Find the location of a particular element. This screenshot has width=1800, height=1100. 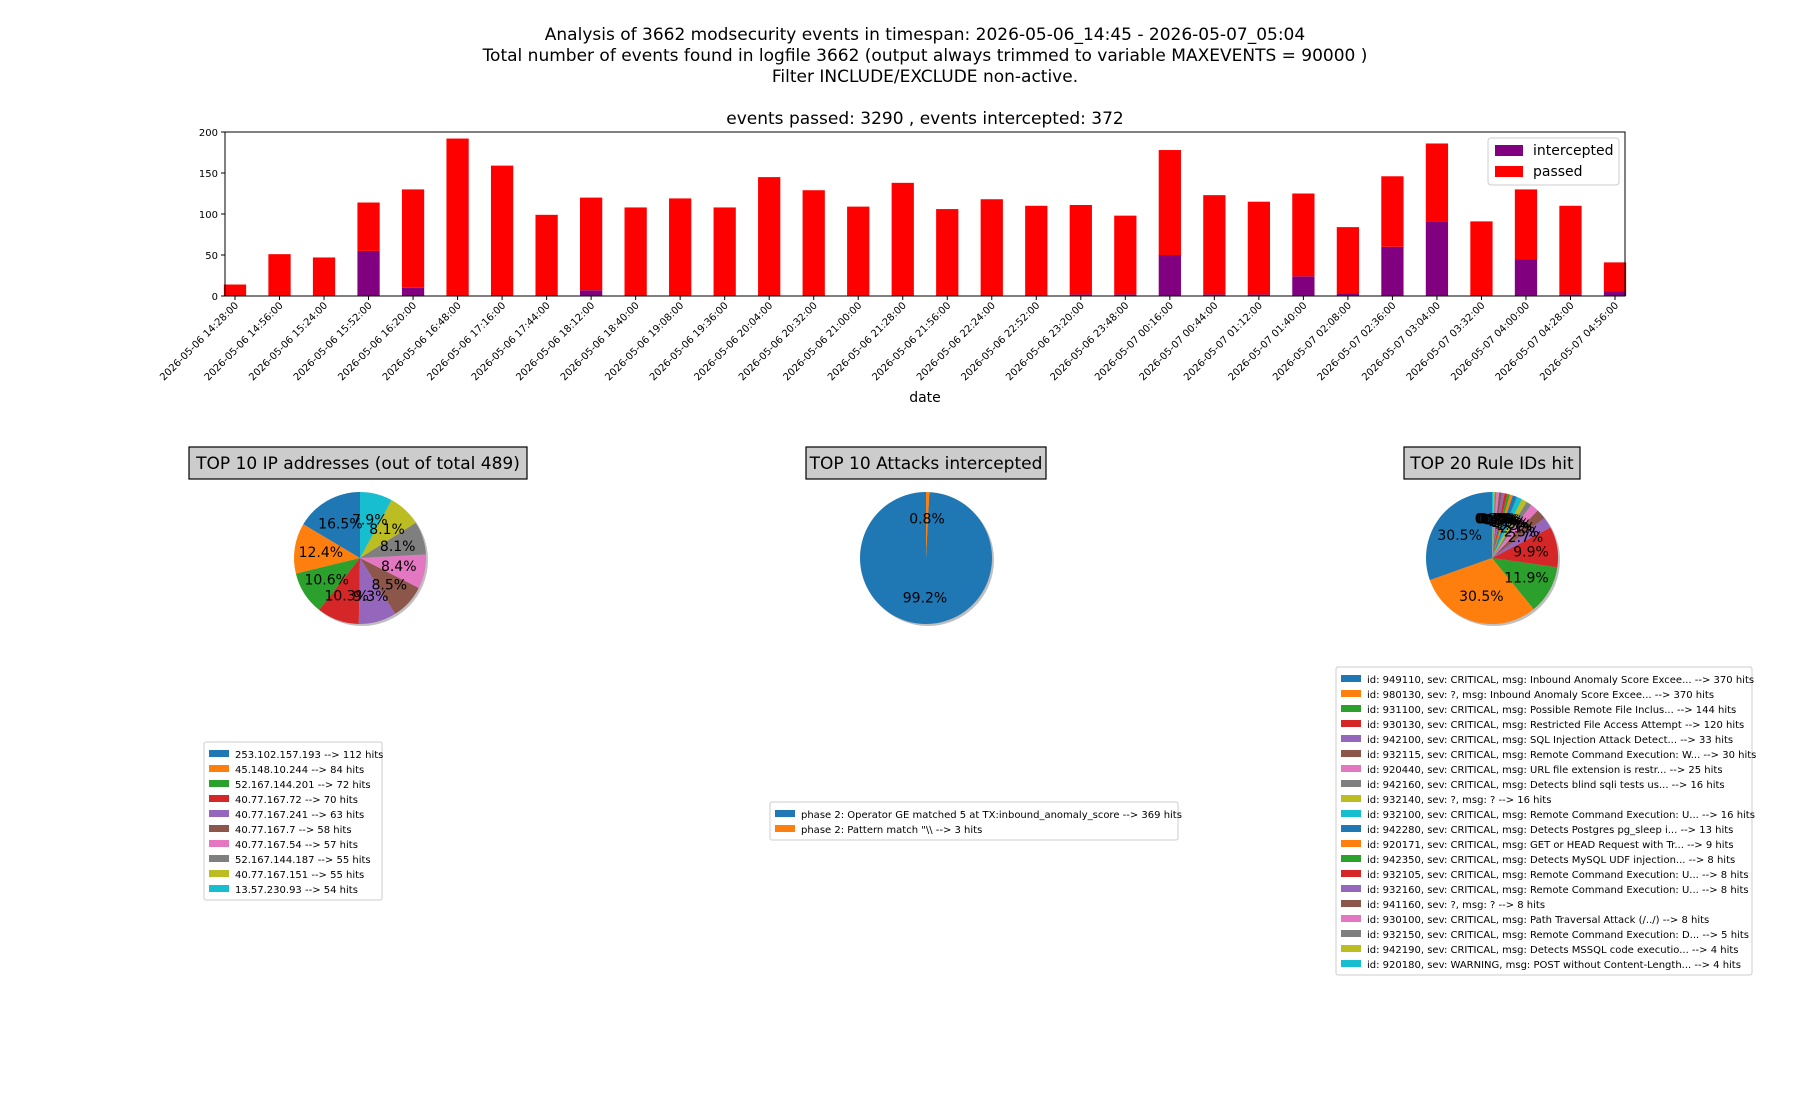

pie-pct-label: 11.9% is located at coordinates (1526, 578).